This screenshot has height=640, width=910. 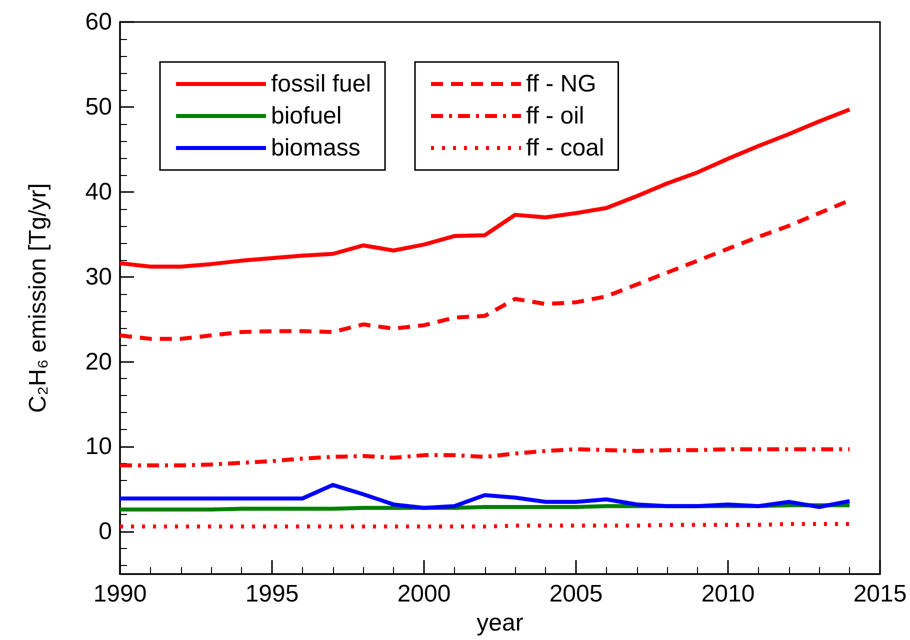 What do you see at coordinates (120, 594) in the screenshot?
I see `x-tick-label: 1990` at bounding box center [120, 594].